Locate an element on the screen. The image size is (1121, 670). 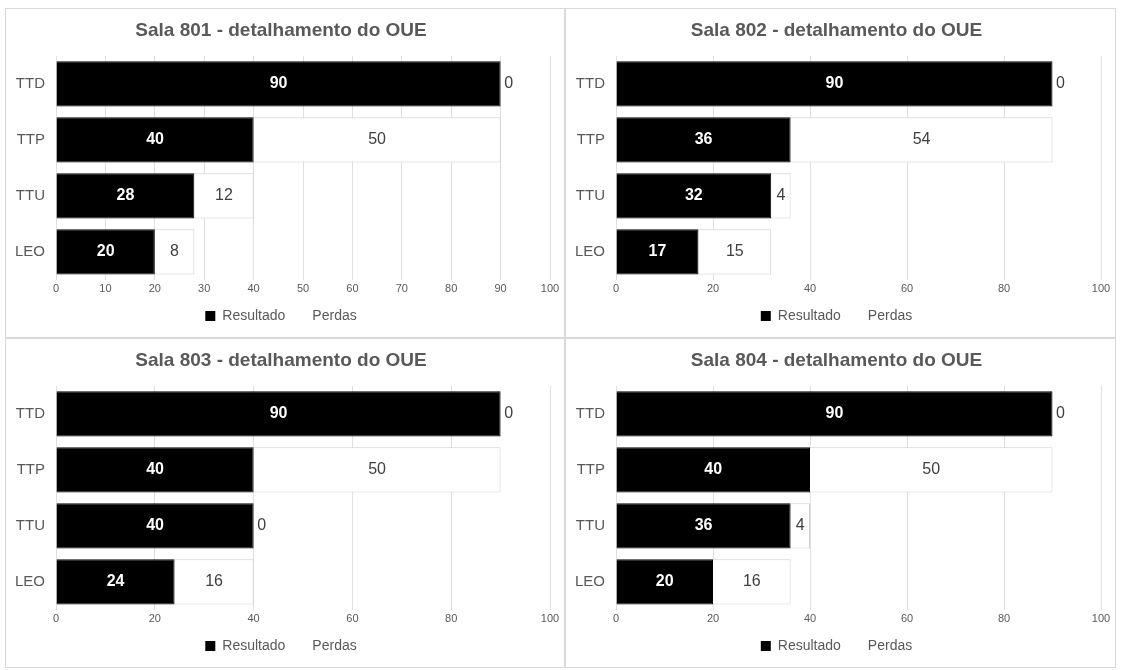
data-label: 28 is located at coordinates (125, 195).